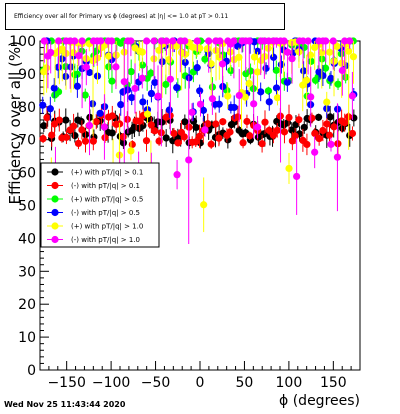 The height and width of the screenshot is (414, 400). I want to click on y-tick-label: 90, so click(27, 75).